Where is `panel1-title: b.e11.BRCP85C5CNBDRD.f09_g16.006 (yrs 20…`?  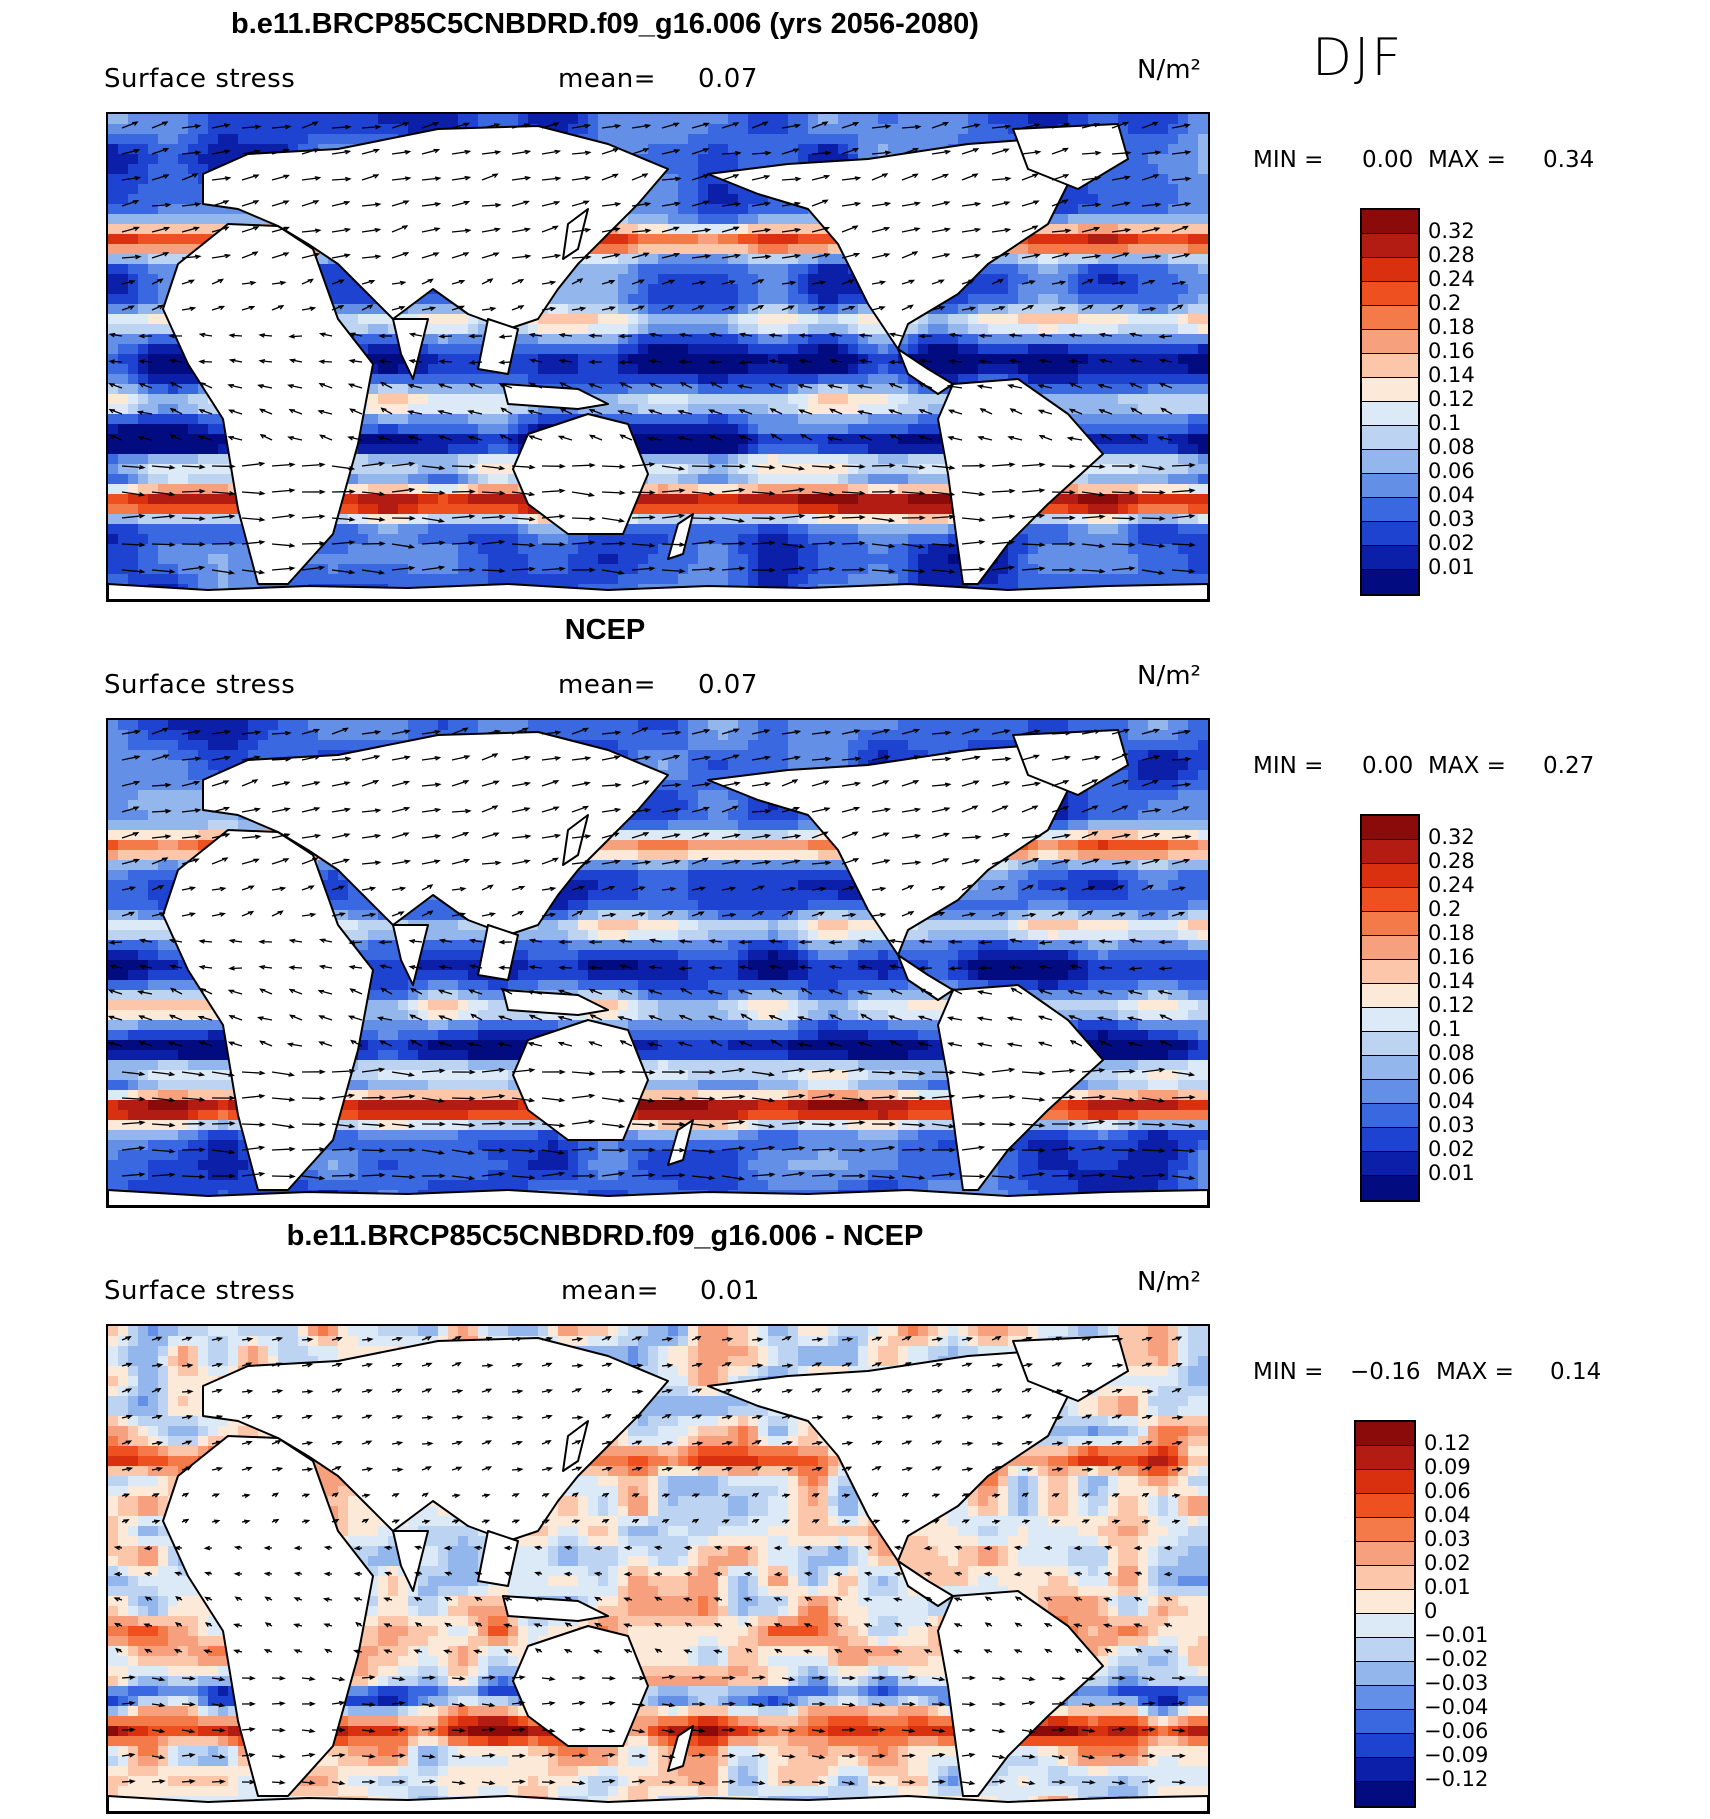 panel1-title: b.e11.BRCP85C5CNBDRD.f09_g16.006 (yrs 20… is located at coordinates (605, 24).